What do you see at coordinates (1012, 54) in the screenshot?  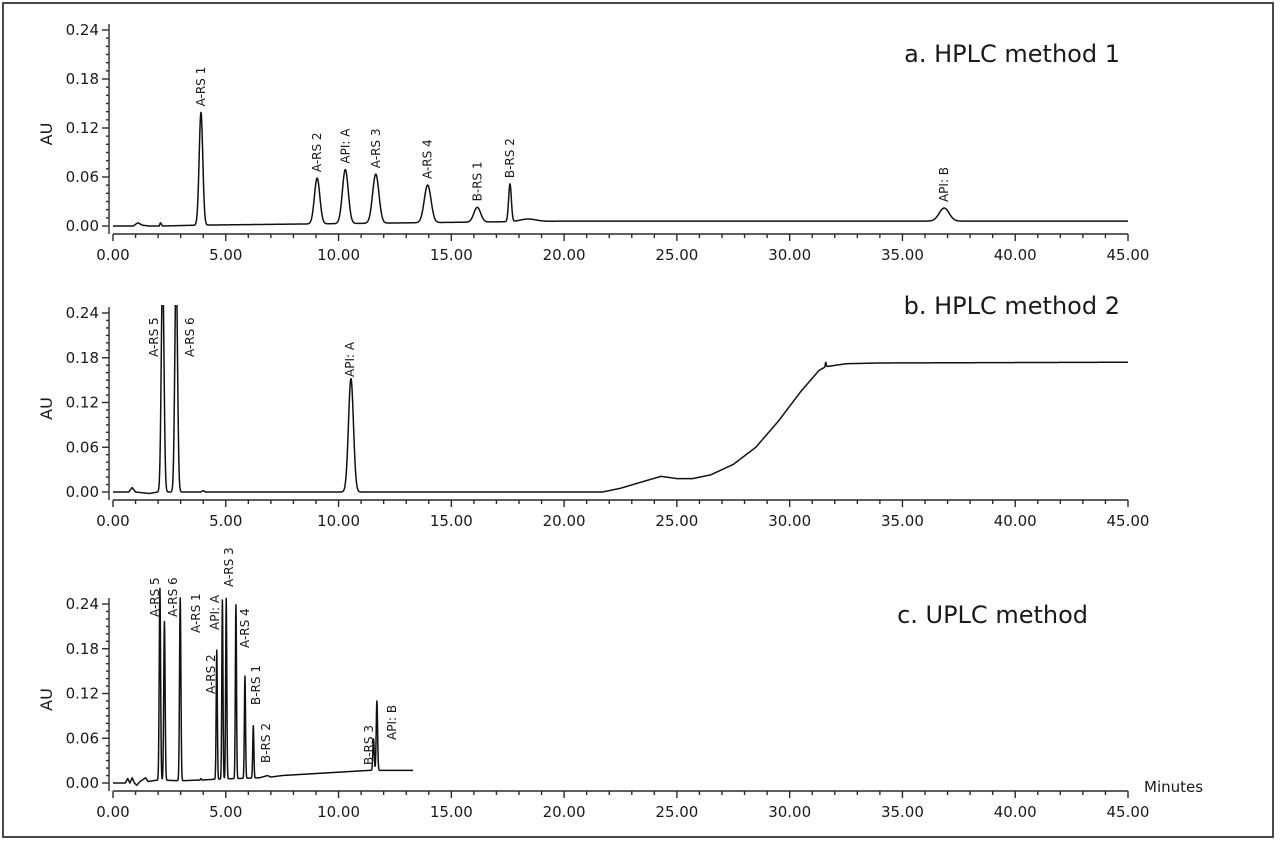 I see `panel-title: a. HPLC method 1` at bounding box center [1012, 54].